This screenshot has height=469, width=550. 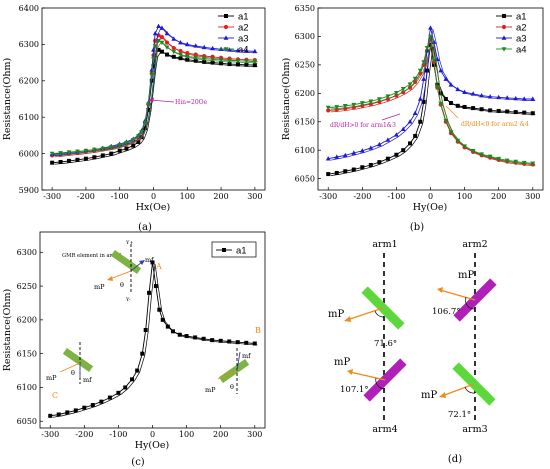 What do you see at coordinates (29, 44) in the screenshot?
I see `chart-0-ytick-label: 6300` at bounding box center [29, 44].